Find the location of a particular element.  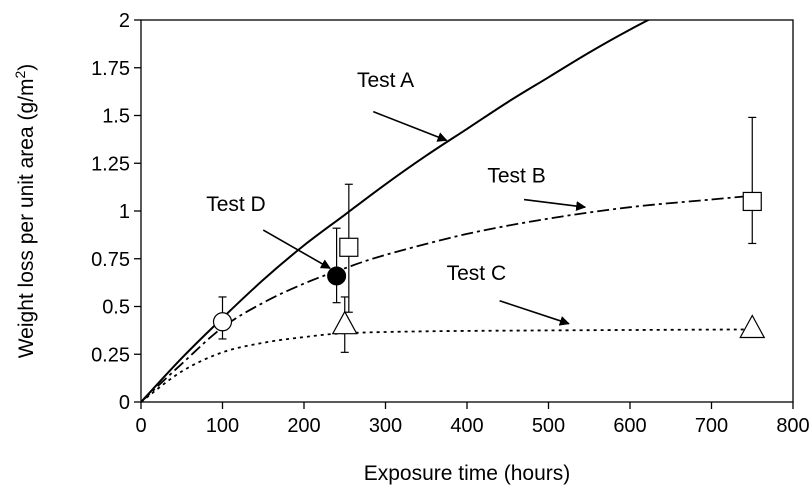

y-tick-label: 0 is located at coordinates (124, 403).